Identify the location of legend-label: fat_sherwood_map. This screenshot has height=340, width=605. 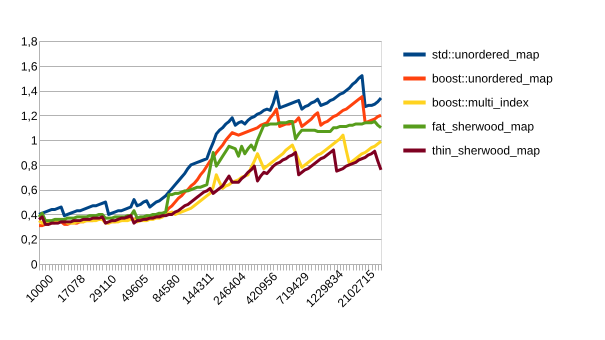
(483, 127).